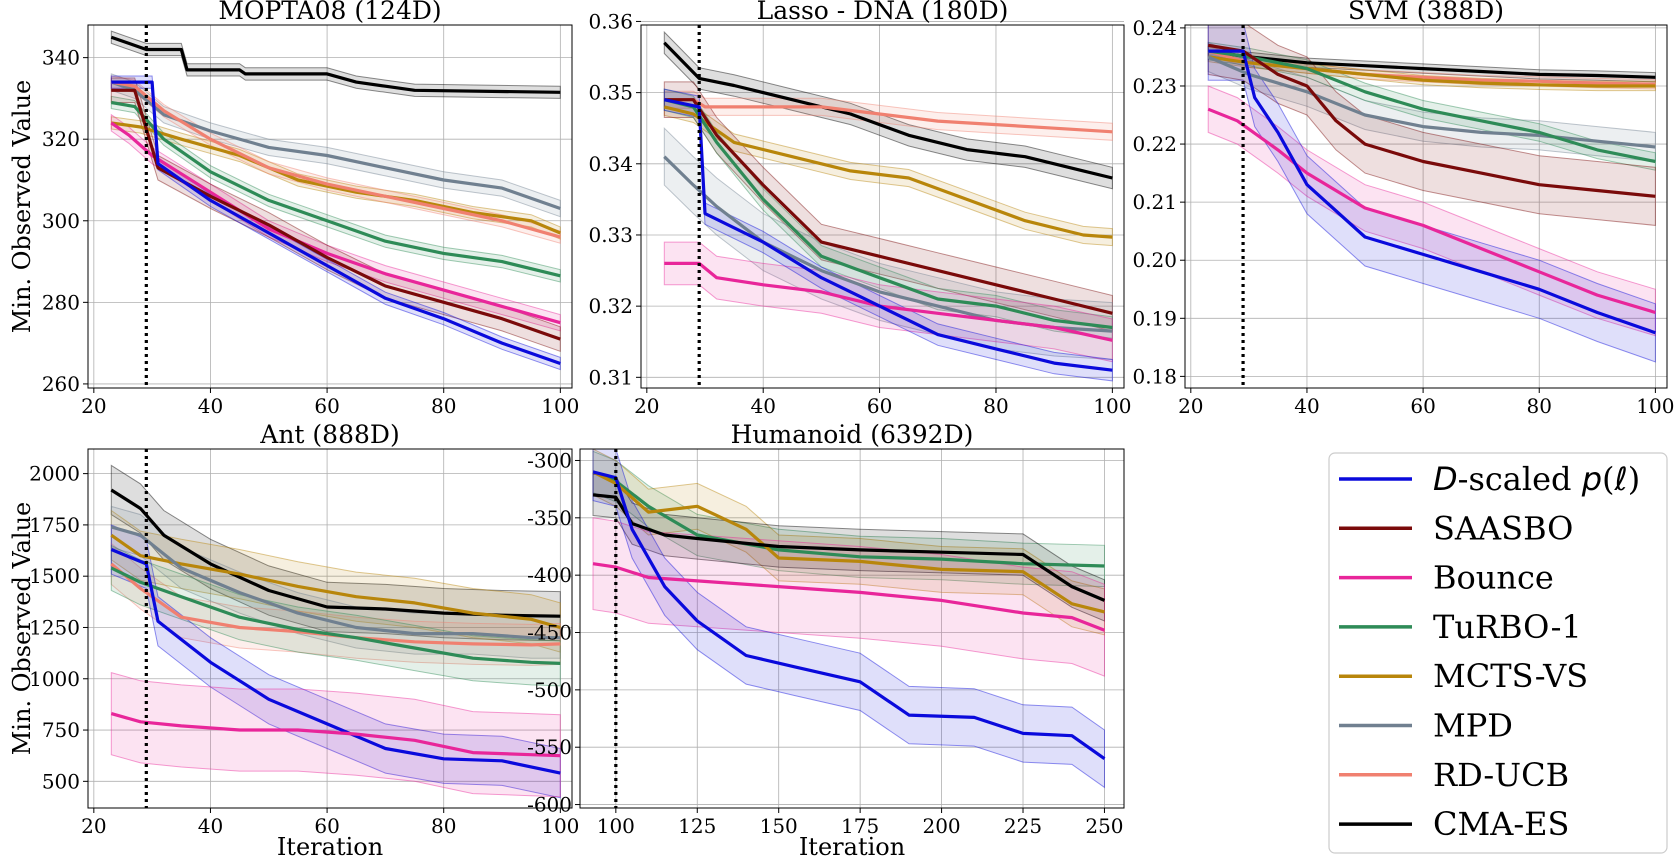 The image size is (1677, 860). What do you see at coordinates (1608, 479) in the screenshot?
I see `legend-label-part: (` at bounding box center [1608, 479].